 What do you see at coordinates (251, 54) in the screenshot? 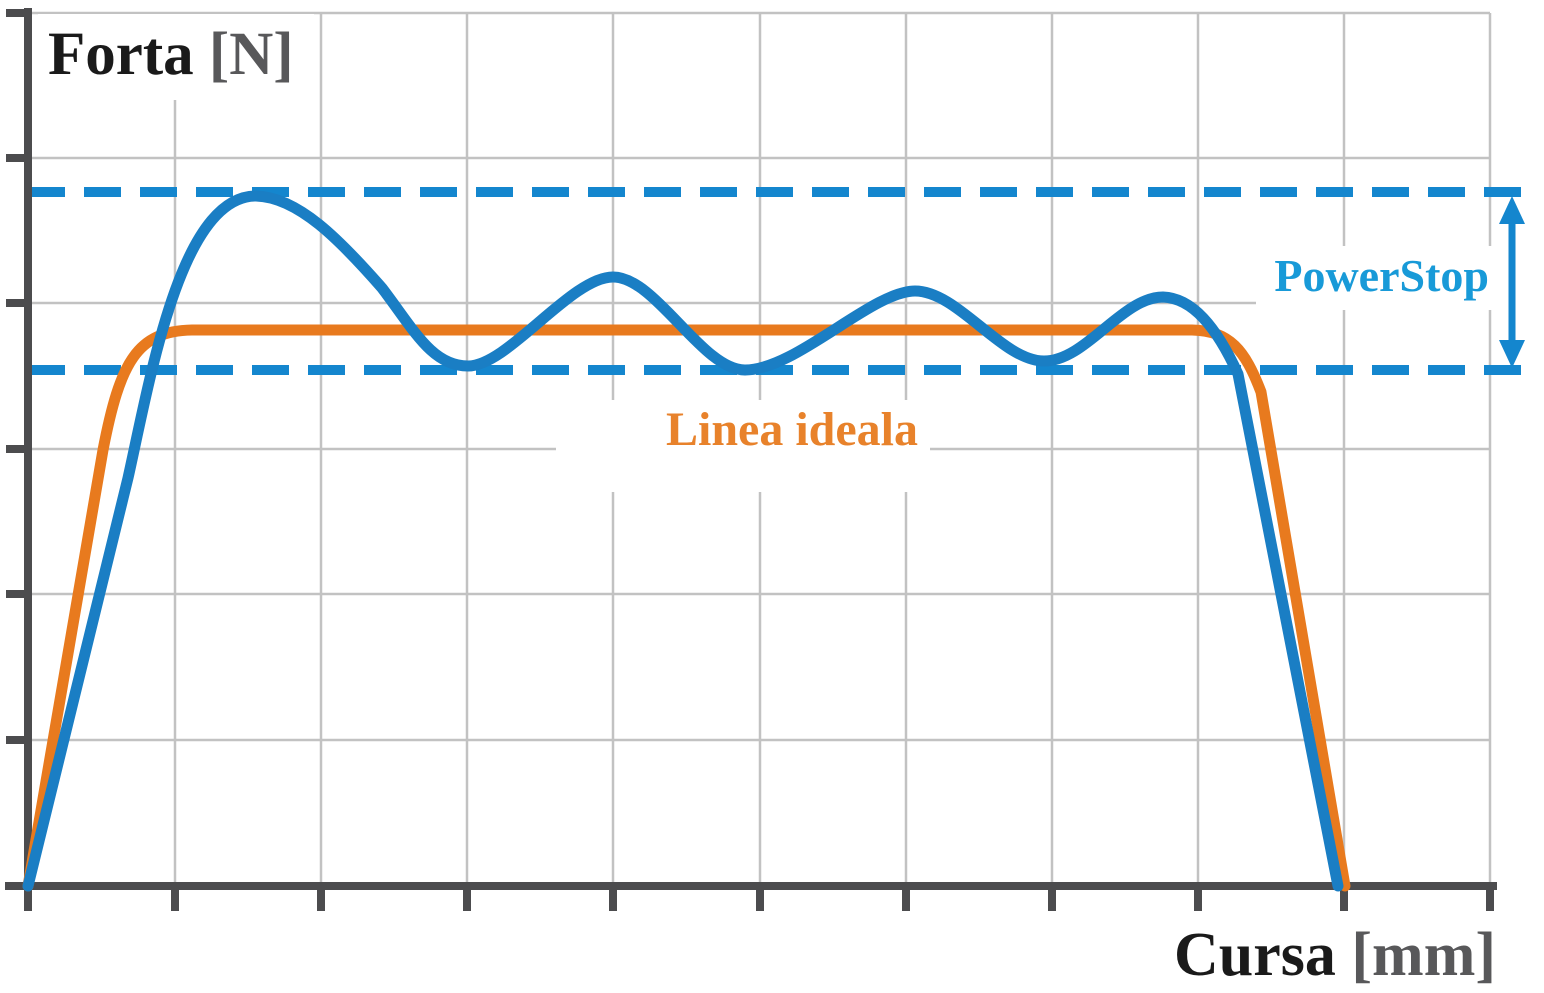
I see `y-axis-title-unit: [N]` at bounding box center [251, 54].